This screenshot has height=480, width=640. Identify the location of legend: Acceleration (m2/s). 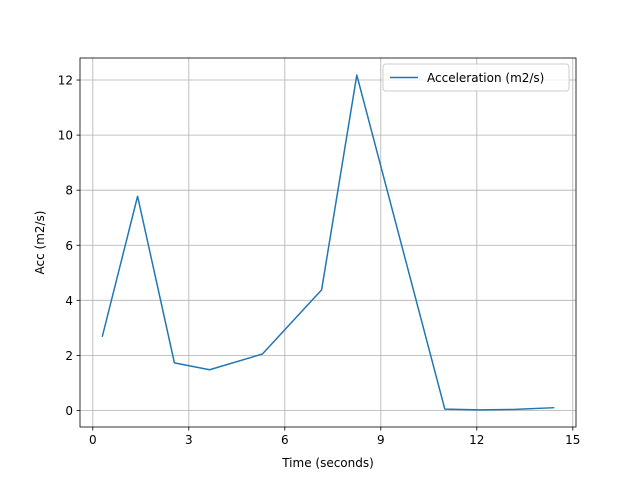
(476, 77).